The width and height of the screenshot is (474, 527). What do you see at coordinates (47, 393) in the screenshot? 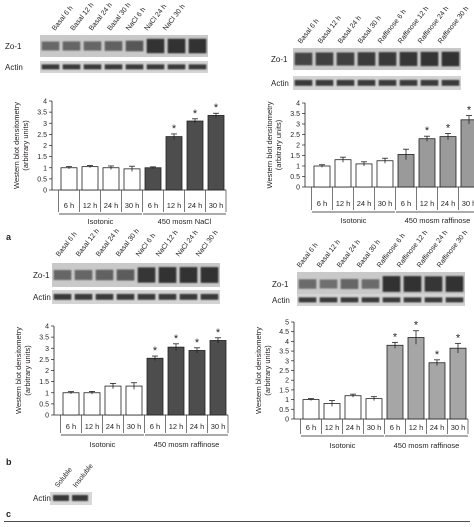
I see `y-tick-label: 1` at bounding box center [47, 393].